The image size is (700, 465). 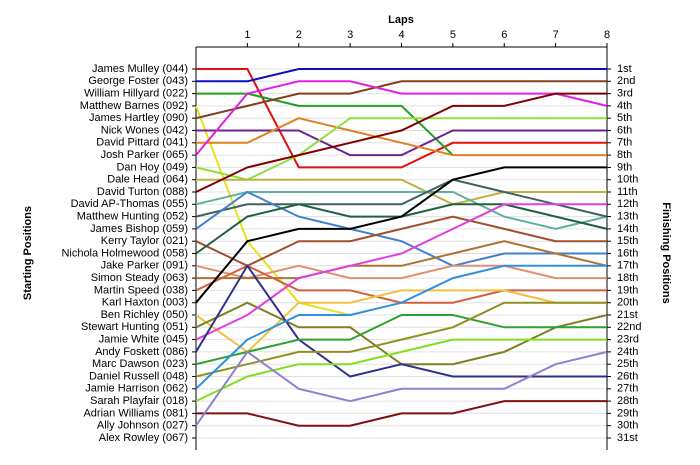 What do you see at coordinates (139, 229) in the screenshot?
I see `driver-label: James Bishop (059)` at bounding box center [139, 229].